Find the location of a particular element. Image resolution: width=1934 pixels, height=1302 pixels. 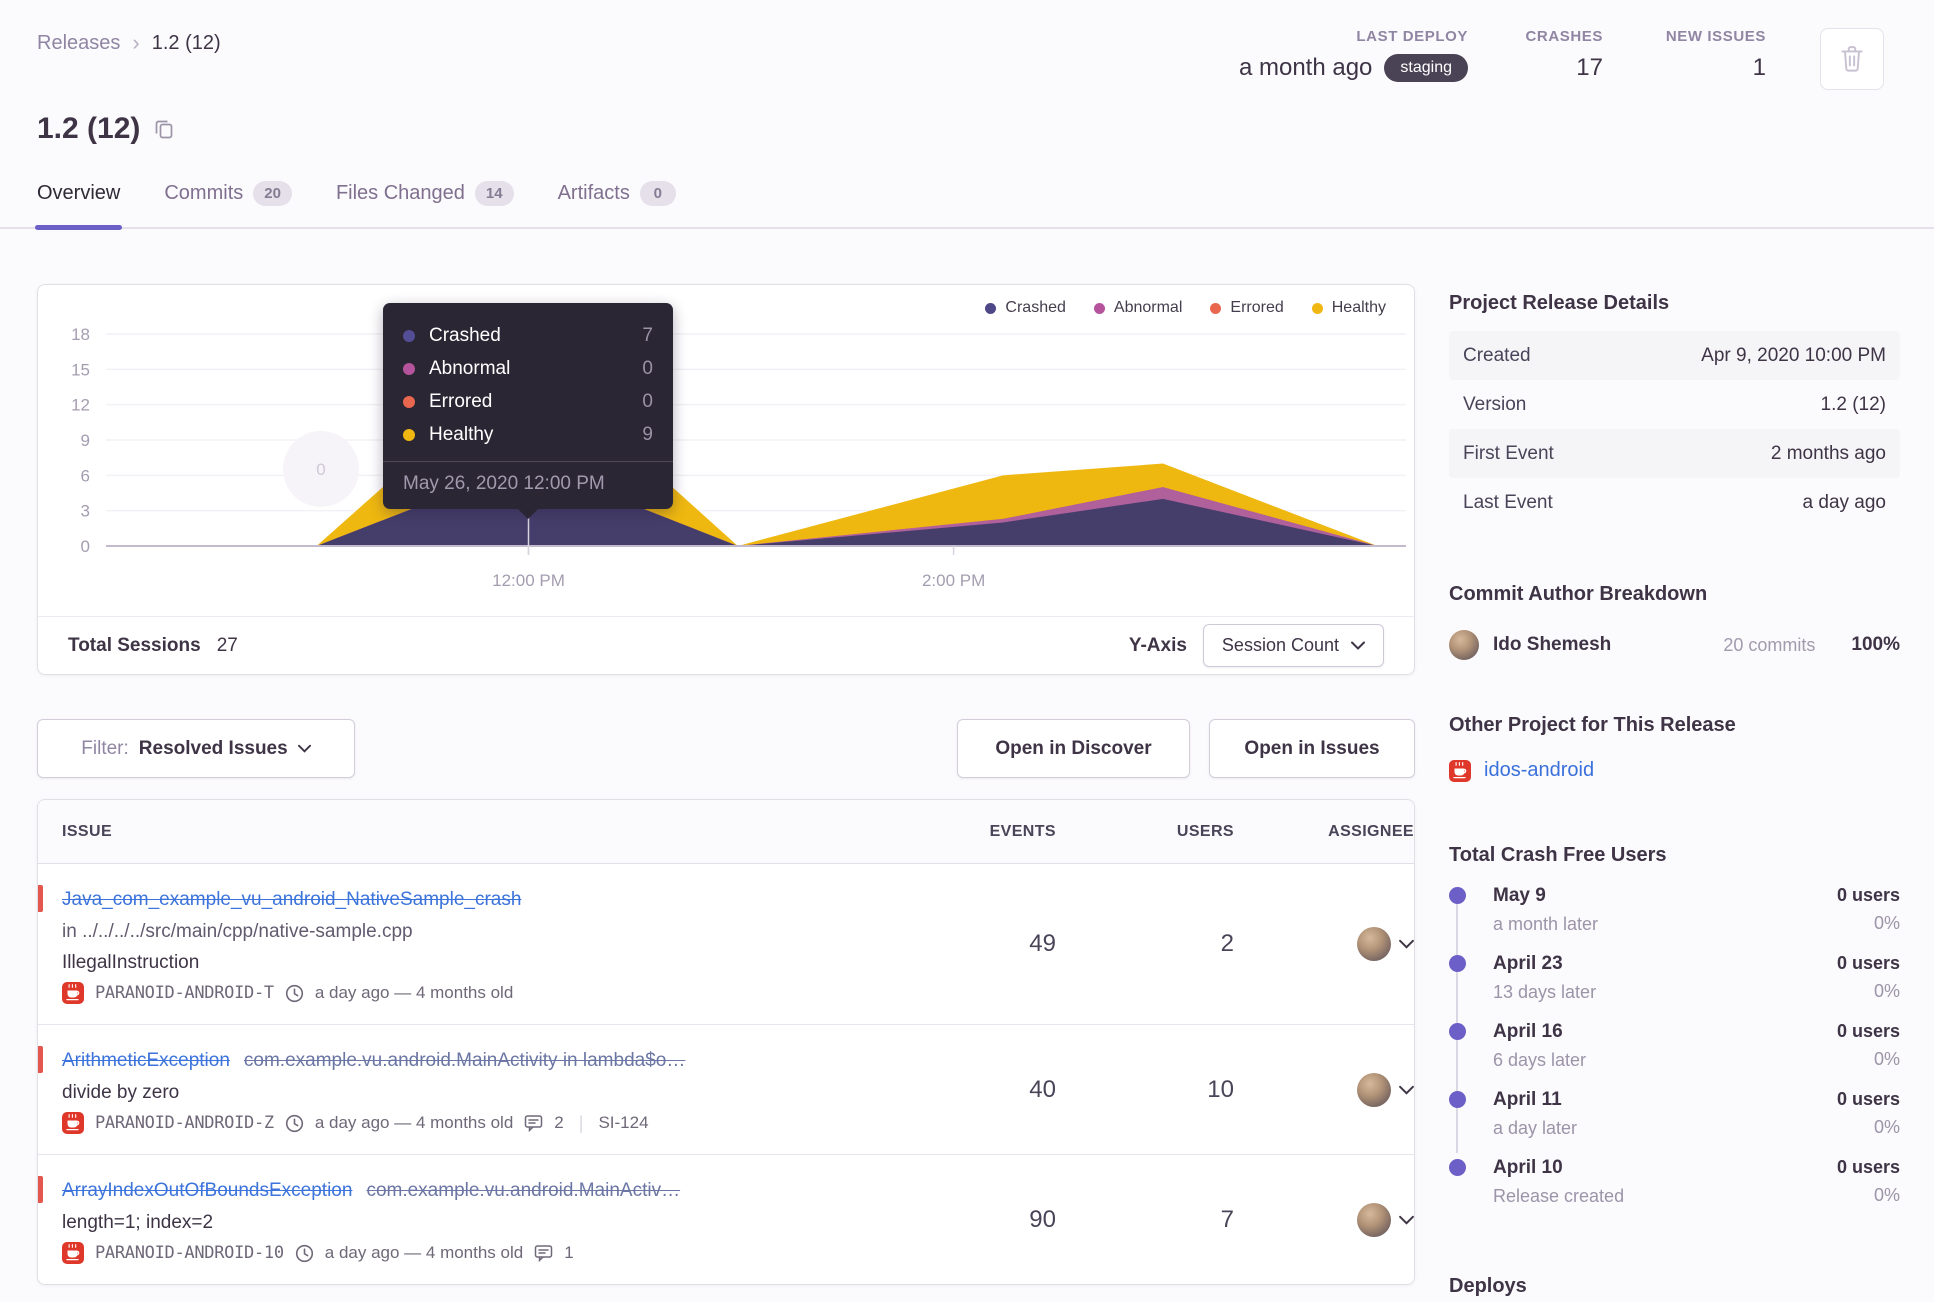

abnormal-dot-icon is located at coordinates (409, 368).